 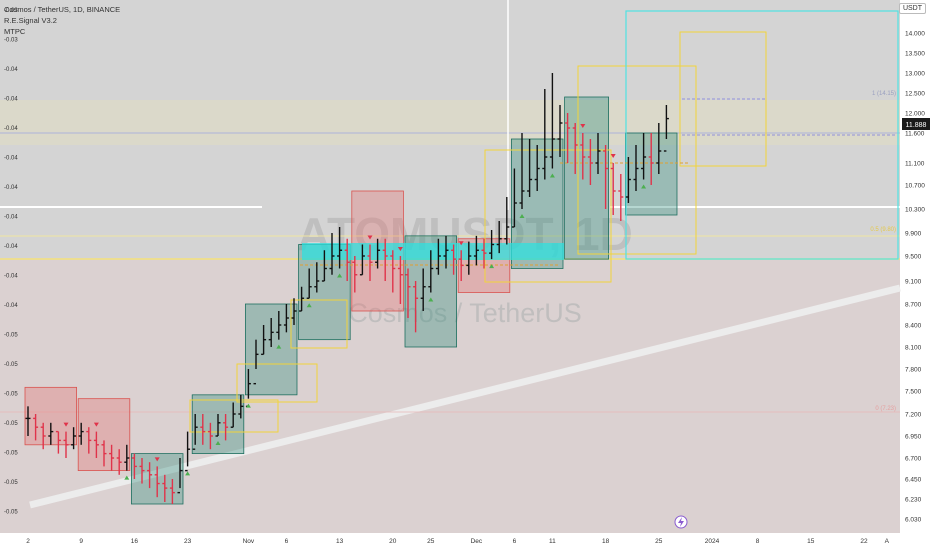 What do you see at coordinates (340, 541) in the screenshot?
I see `time-tick-label: 13` at bounding box center [340, 541].